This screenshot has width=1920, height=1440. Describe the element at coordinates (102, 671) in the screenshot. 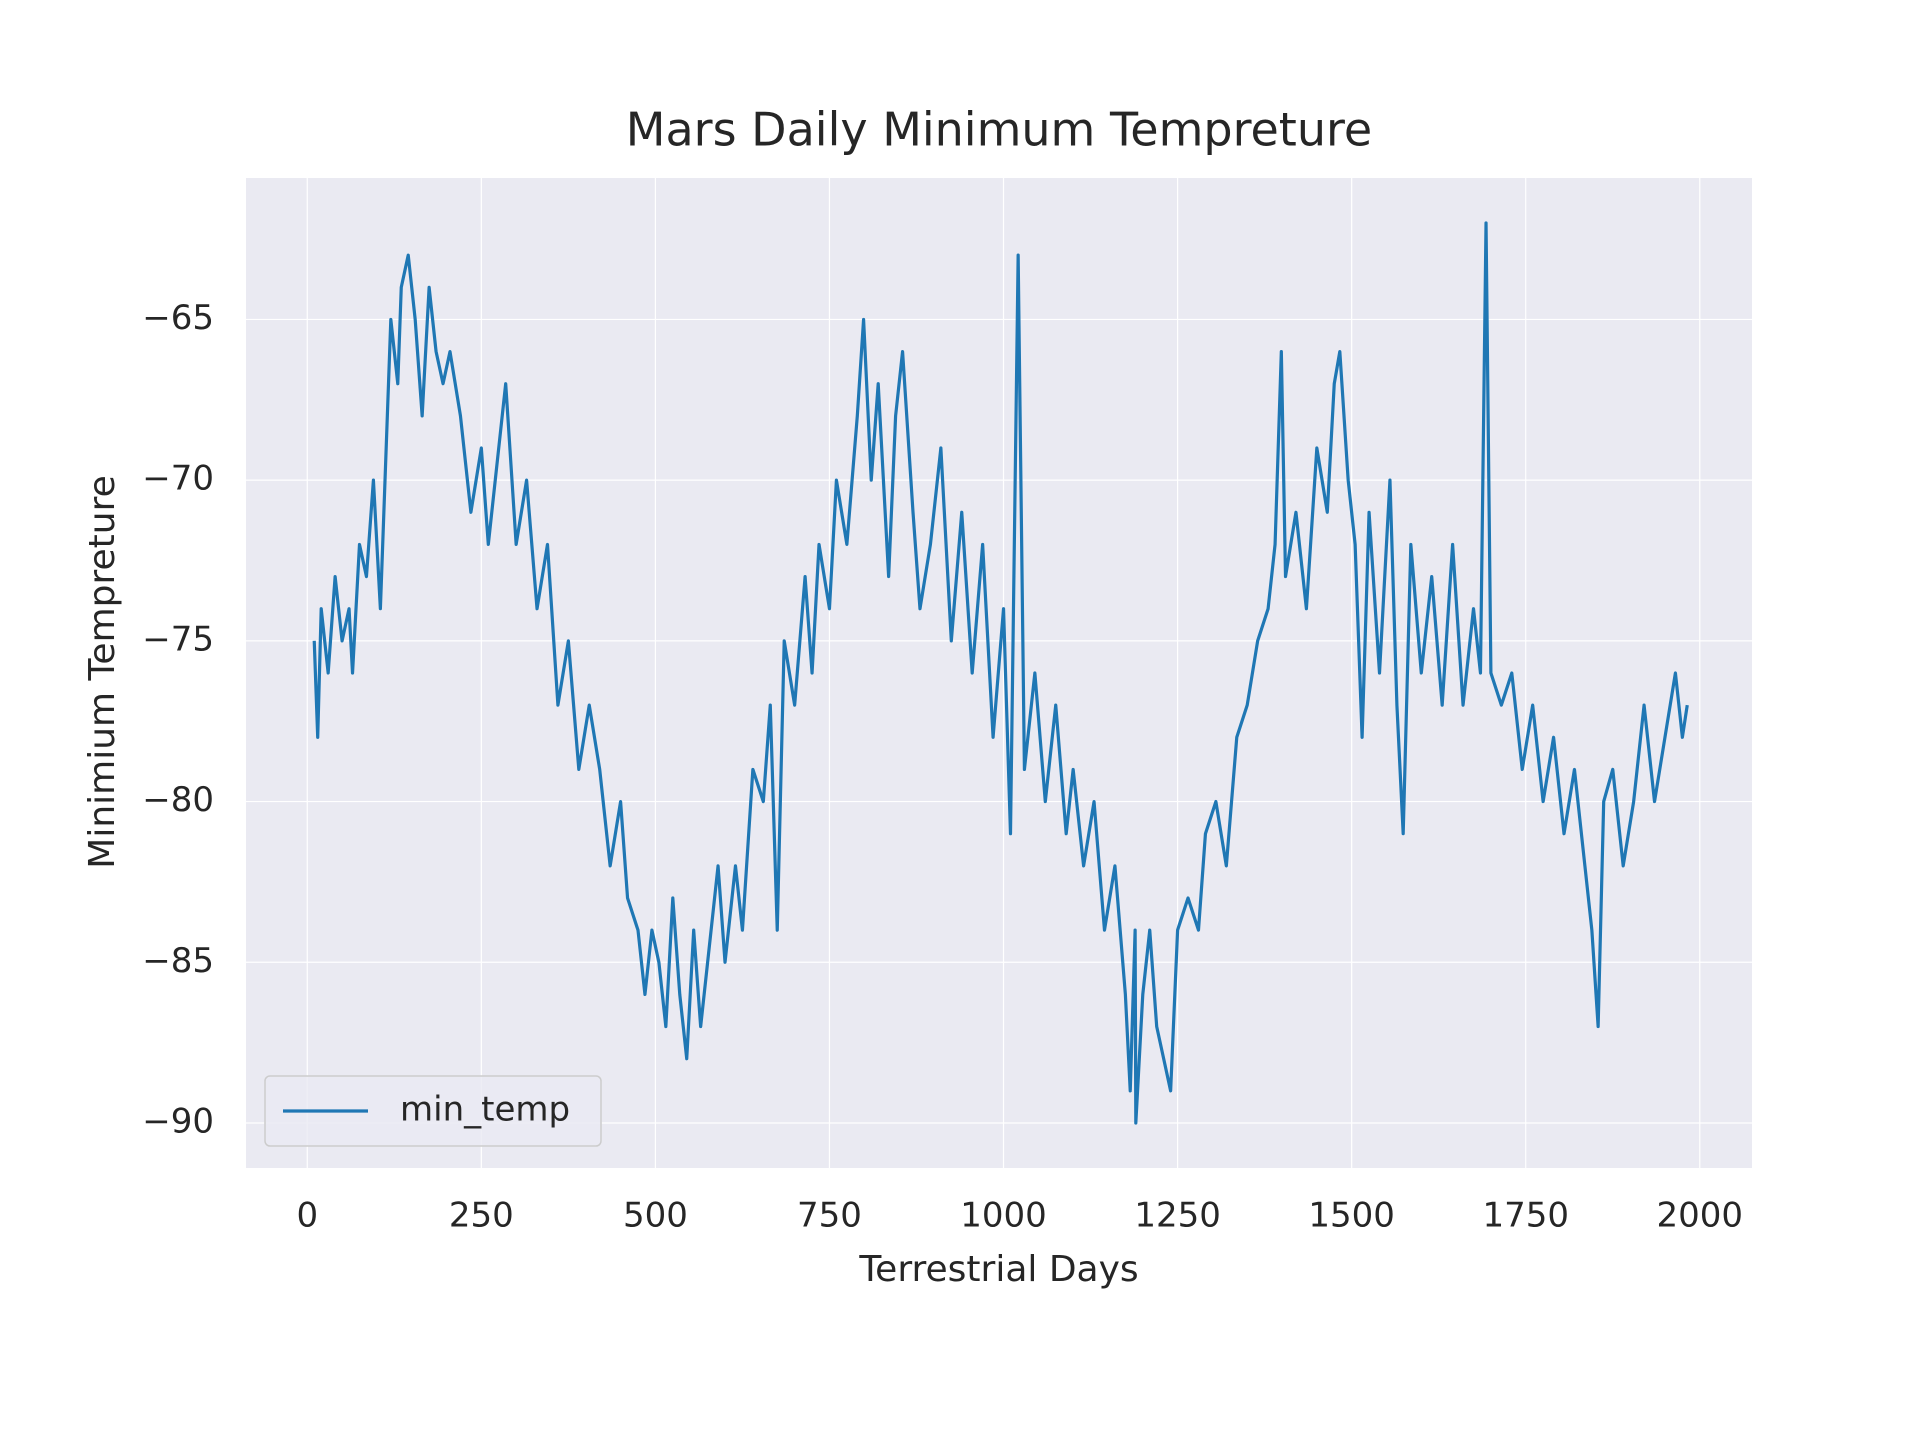

I see `y-axis-label: Minimium Tempreture` at that location.